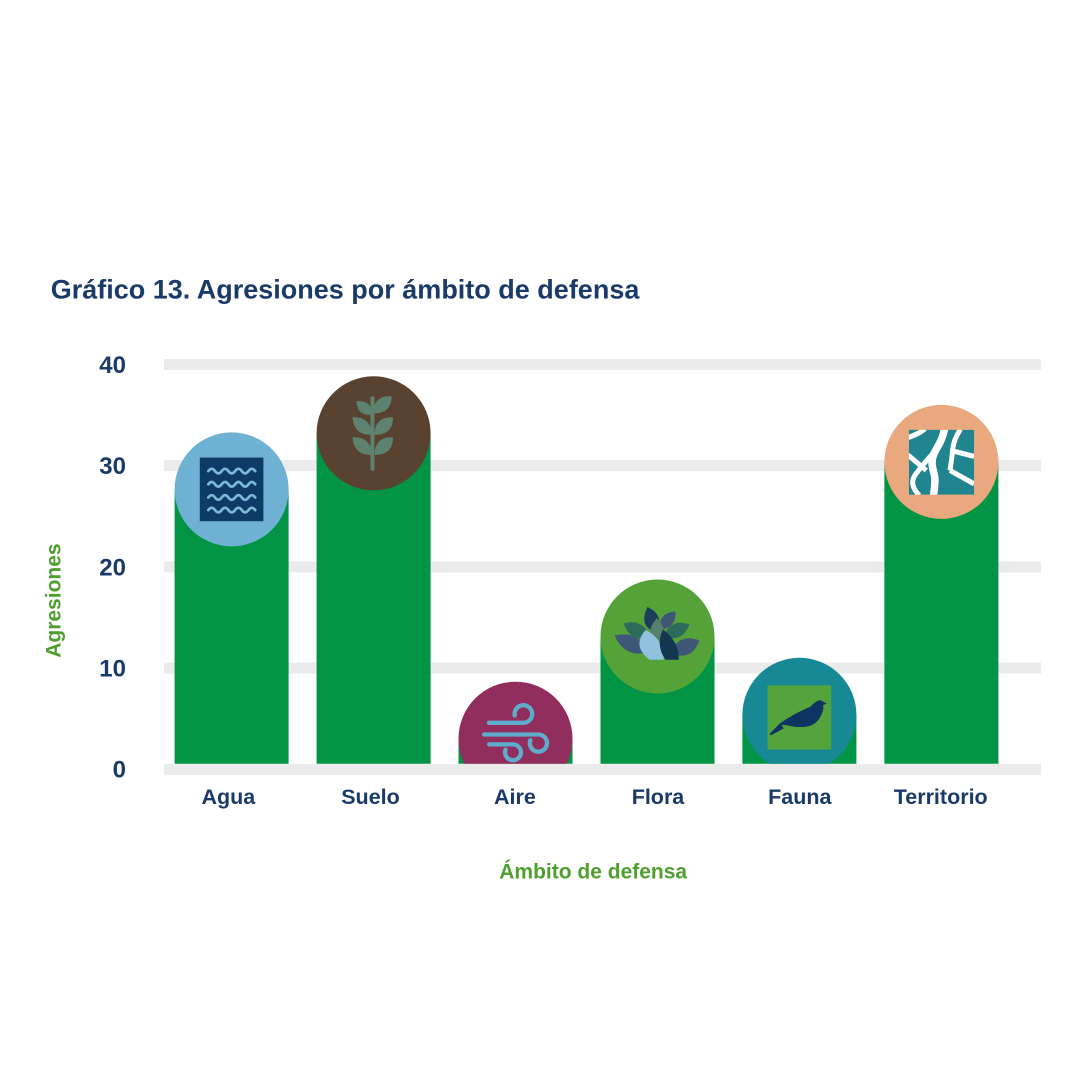 This screenshot has width=1080, height=1080. I want to click on svg-text: Suelo, so click(370, 797).